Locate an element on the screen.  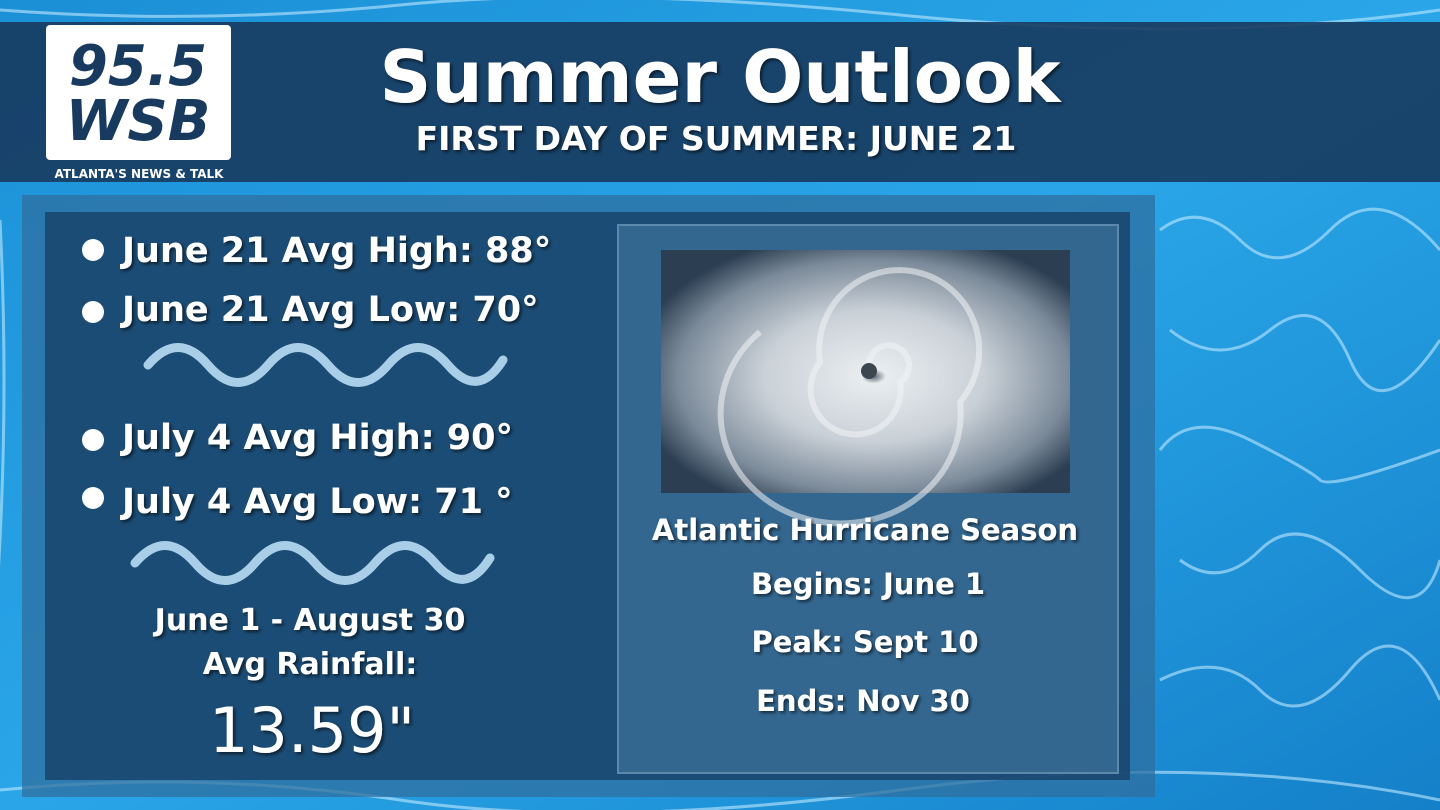
temperature-item: June 21 Avg Low: 70° is located at coordinates (329, 310).